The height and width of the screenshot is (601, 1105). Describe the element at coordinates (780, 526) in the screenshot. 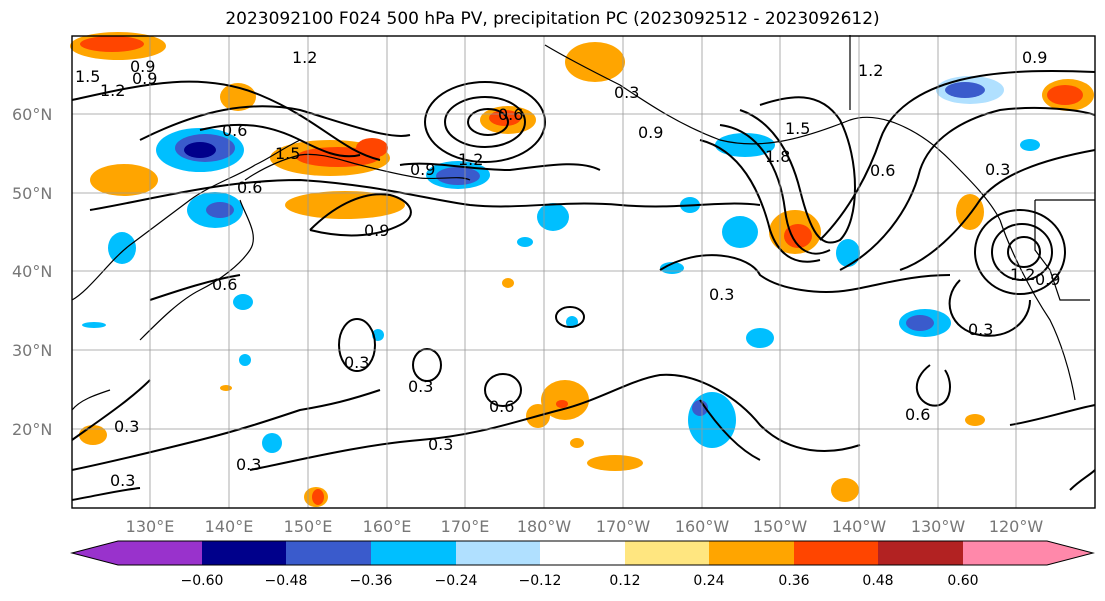

I see `lon-label: 150°W` at that location.